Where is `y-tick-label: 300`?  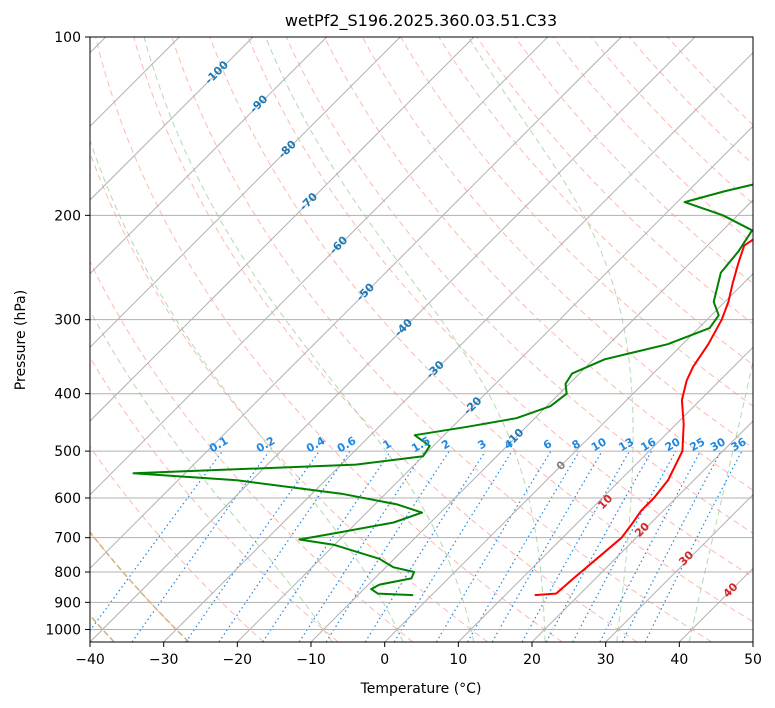
y-tick-label: 300 is located at coordinates (67, 321).